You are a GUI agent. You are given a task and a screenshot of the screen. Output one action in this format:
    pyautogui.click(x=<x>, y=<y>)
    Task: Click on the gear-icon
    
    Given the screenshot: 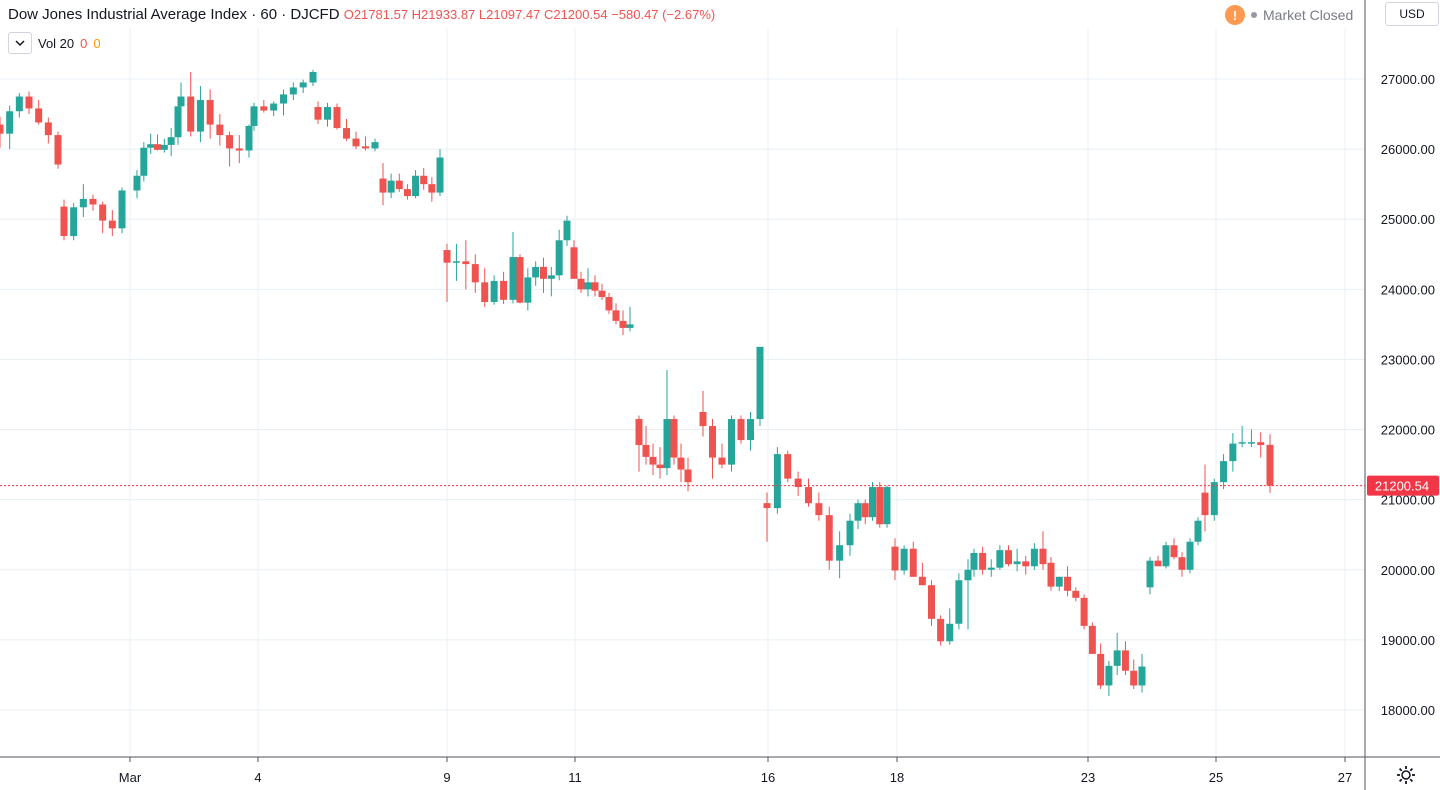 What is the action you would take?
    pyautogui.click(x=1406, y=775)
    